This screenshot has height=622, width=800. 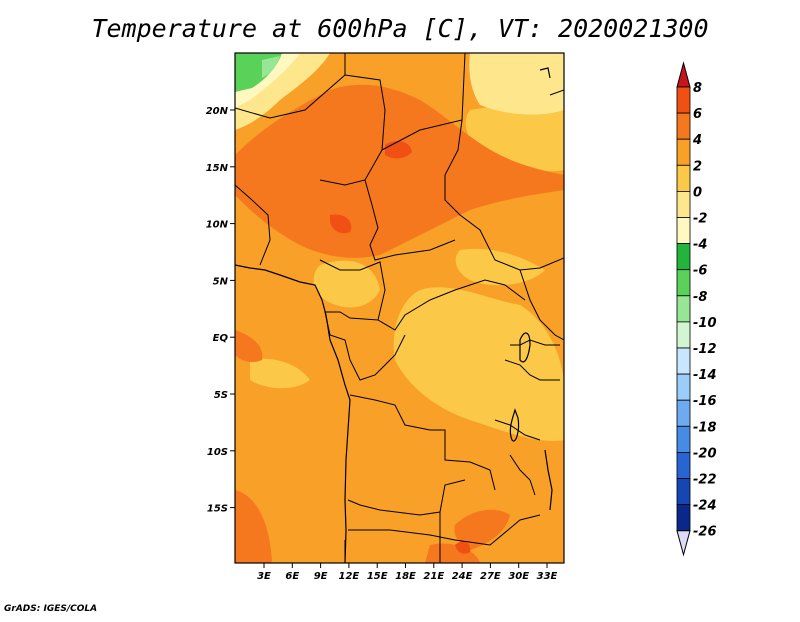 What do you see at coordinates (462, 576) in the screenshot?
I see `lon-tick-label: 24E` at bounding box center [462, 576].